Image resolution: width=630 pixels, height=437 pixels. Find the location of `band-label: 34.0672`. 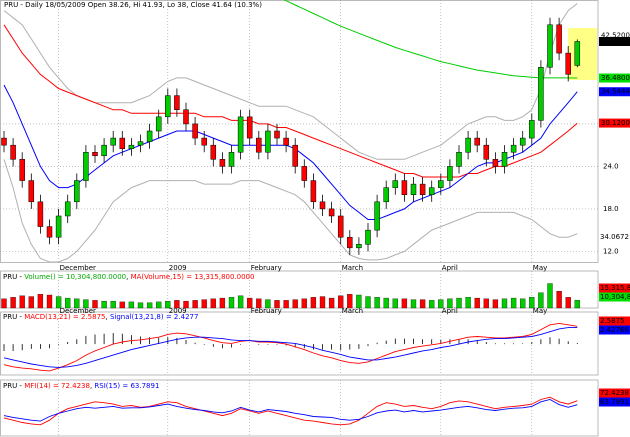

band-label: 34.0672 is located at coordinates (614, 237).